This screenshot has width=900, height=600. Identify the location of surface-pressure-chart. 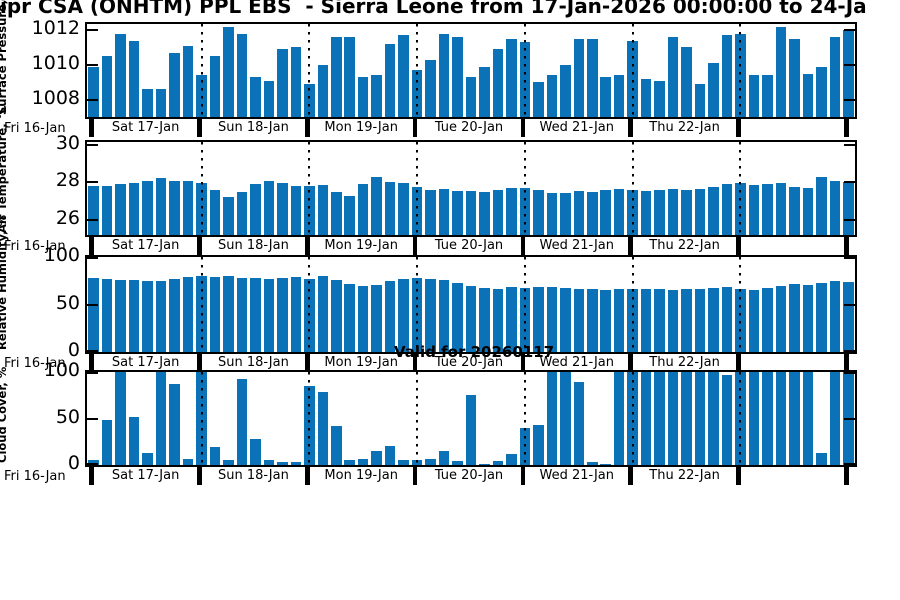
(471, 70).